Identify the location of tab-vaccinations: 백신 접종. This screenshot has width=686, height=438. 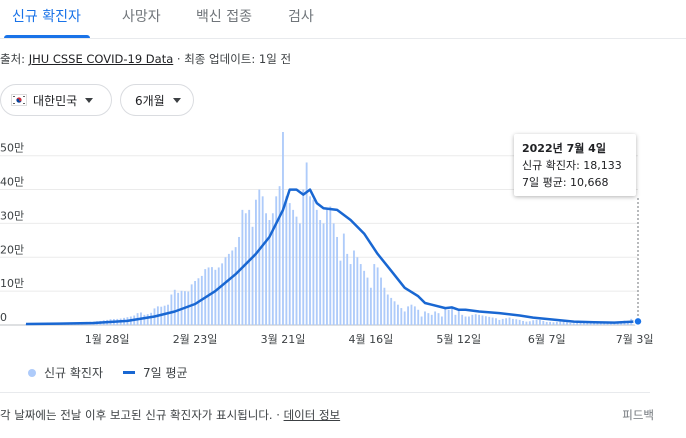
(224, 17).